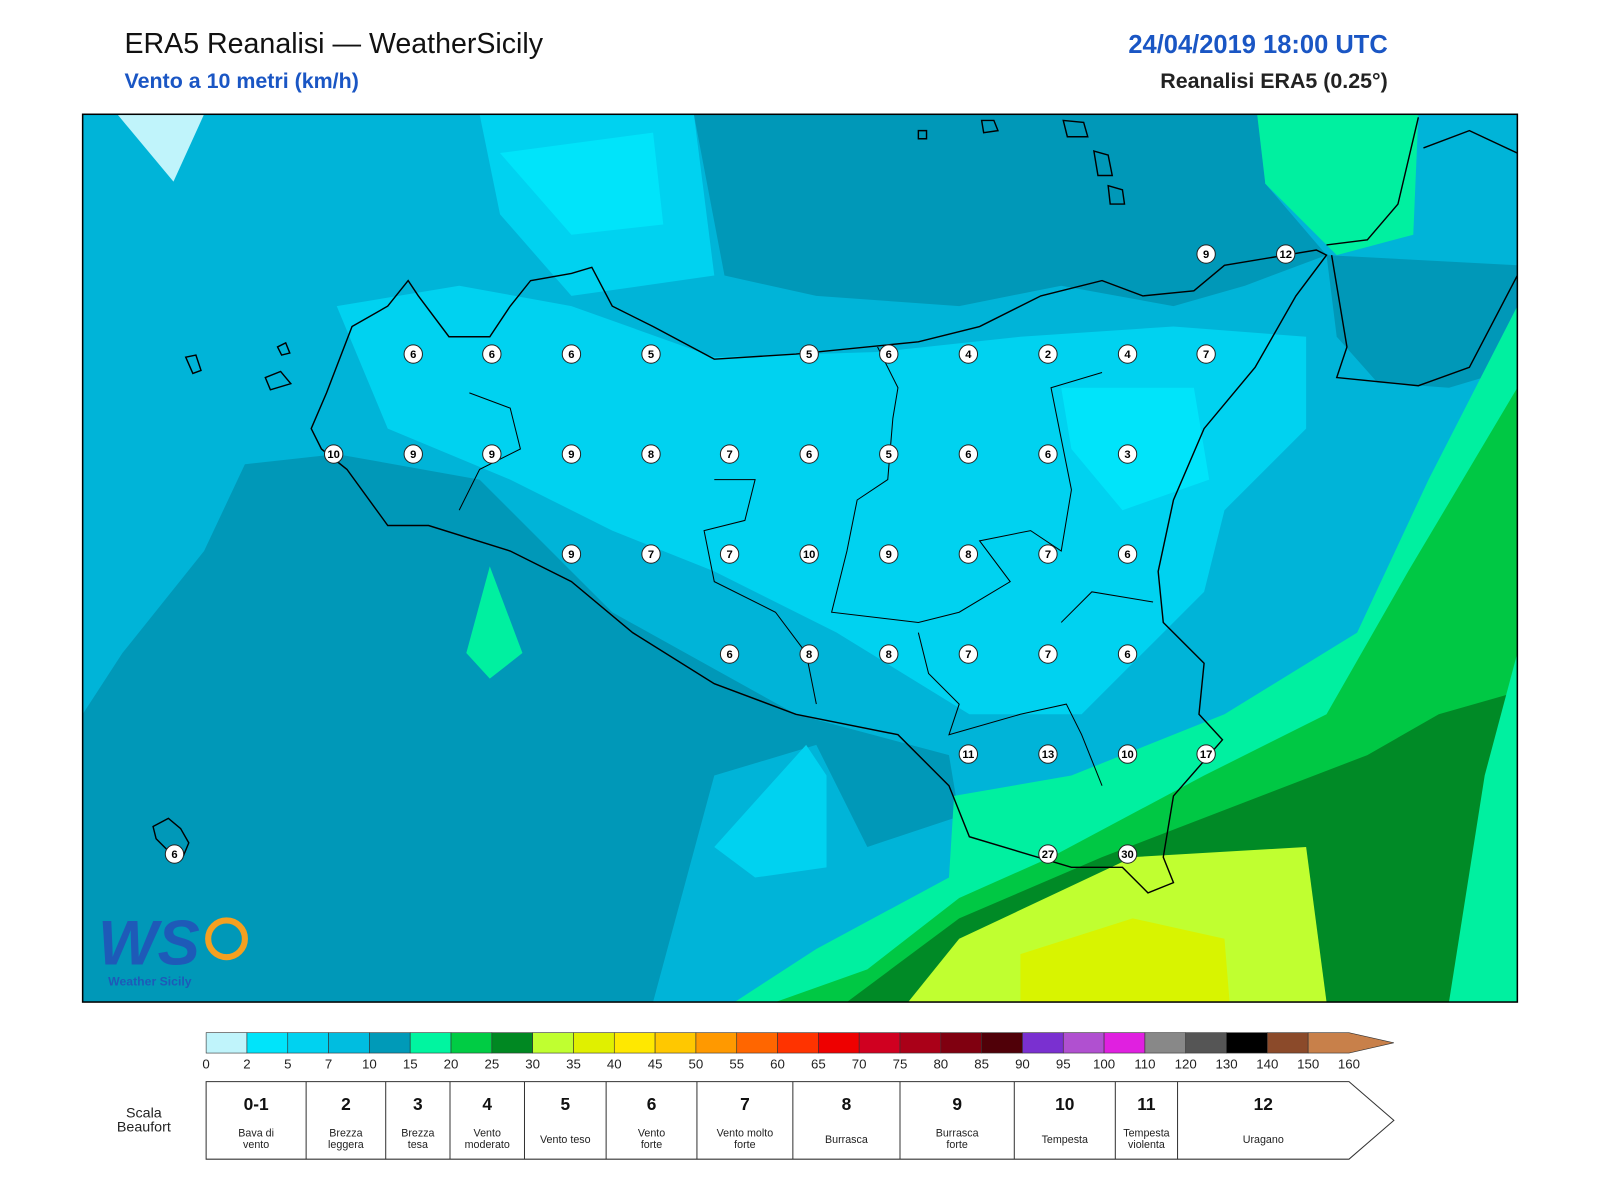 The image size is (1600, 1200). I want to click on colorbar-tick-label: 140, so click(1267, 1063).